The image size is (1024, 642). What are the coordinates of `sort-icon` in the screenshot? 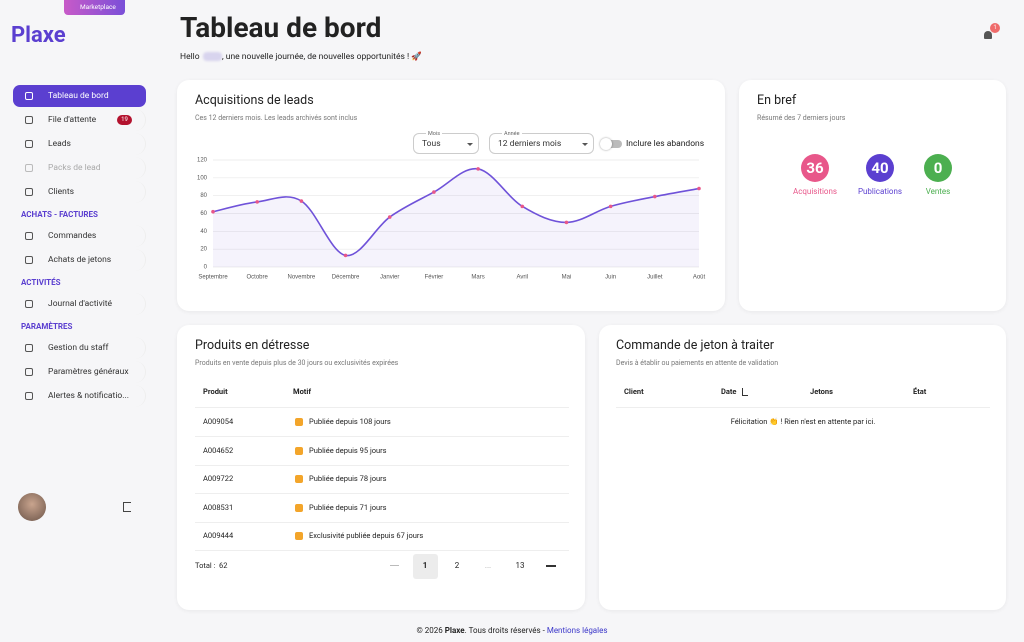 It's located at (745, 392).